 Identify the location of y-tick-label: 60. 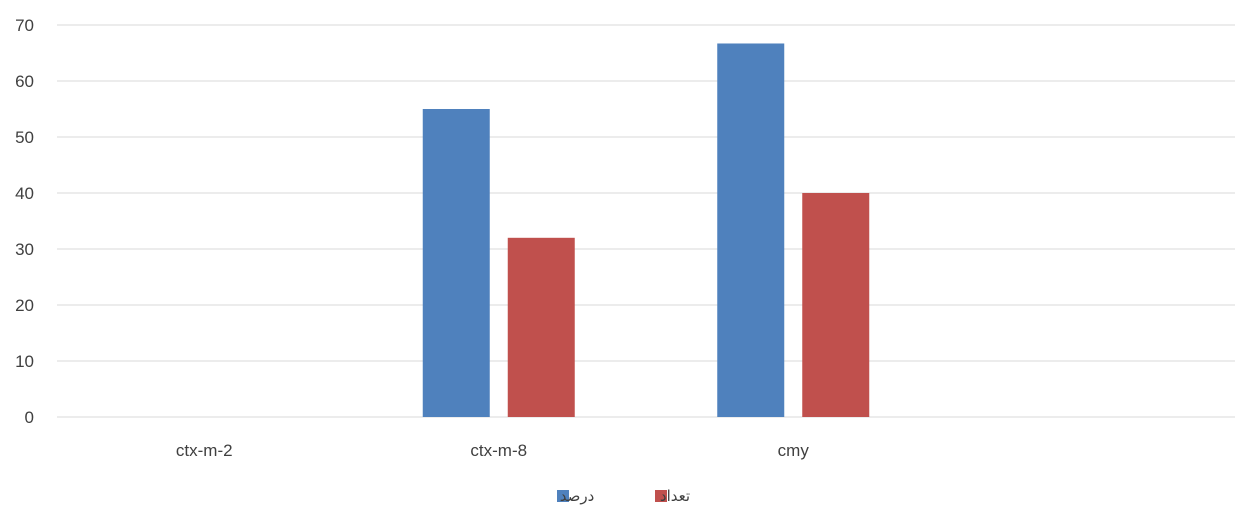
(24, 81).